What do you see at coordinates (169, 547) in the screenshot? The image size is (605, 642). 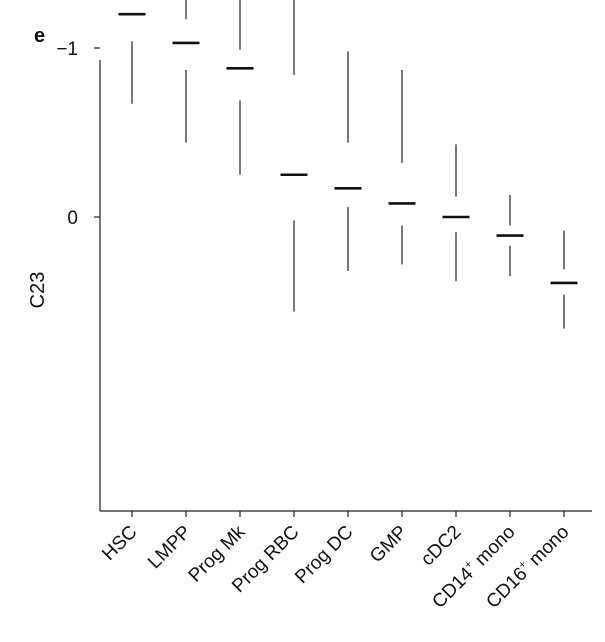 I see `x-tick-label: LMPP` at bounding box center [169, 547].